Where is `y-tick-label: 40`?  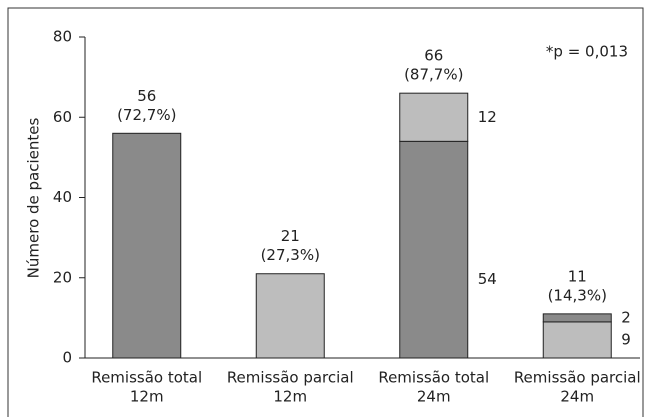
y-tick-label: 40 is located at coordinates (62, 197).